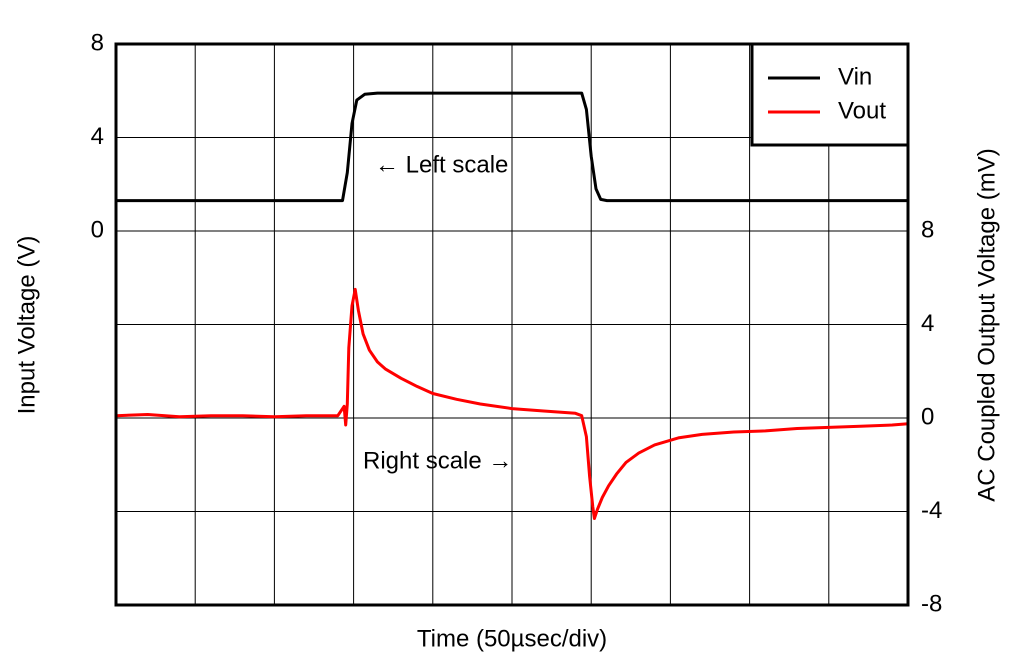 This screenshot has height=668, width=1014. What do you see at coordinates (97, 229) in the screenshot?
I see `y-tick-label: 0` at bounding box center [97, 229].